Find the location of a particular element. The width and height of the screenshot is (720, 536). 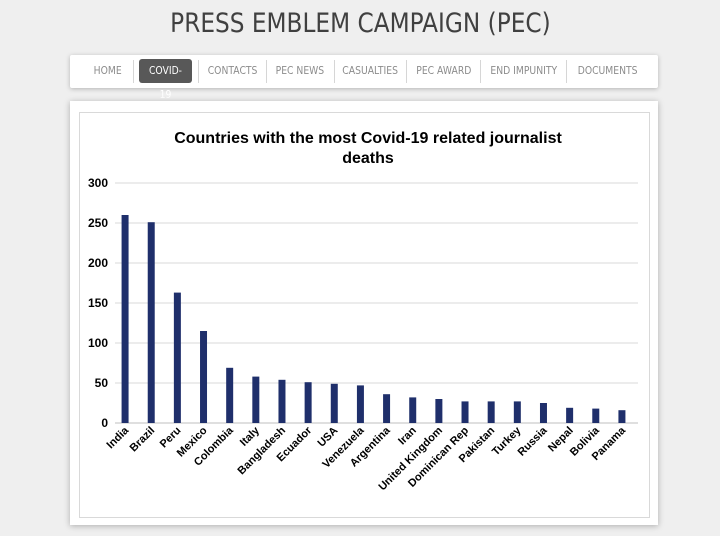

site-title: PRESS EMBLEM CAMPAIGN (PEC) is located at coordinates (360, 23).